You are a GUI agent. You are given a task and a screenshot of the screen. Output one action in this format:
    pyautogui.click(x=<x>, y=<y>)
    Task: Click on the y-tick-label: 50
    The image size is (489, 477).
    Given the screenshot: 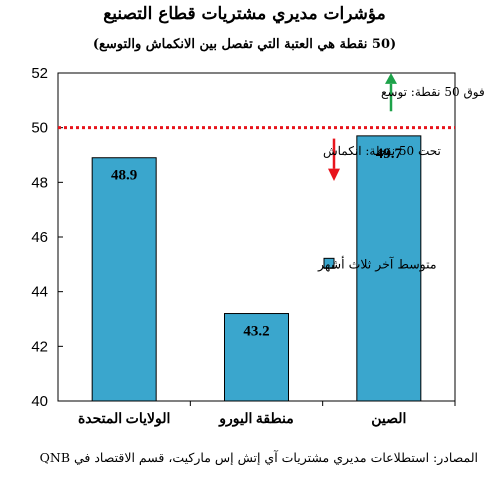 What is the action you would take?
    pyautogui.click(x=39, y=128)
    